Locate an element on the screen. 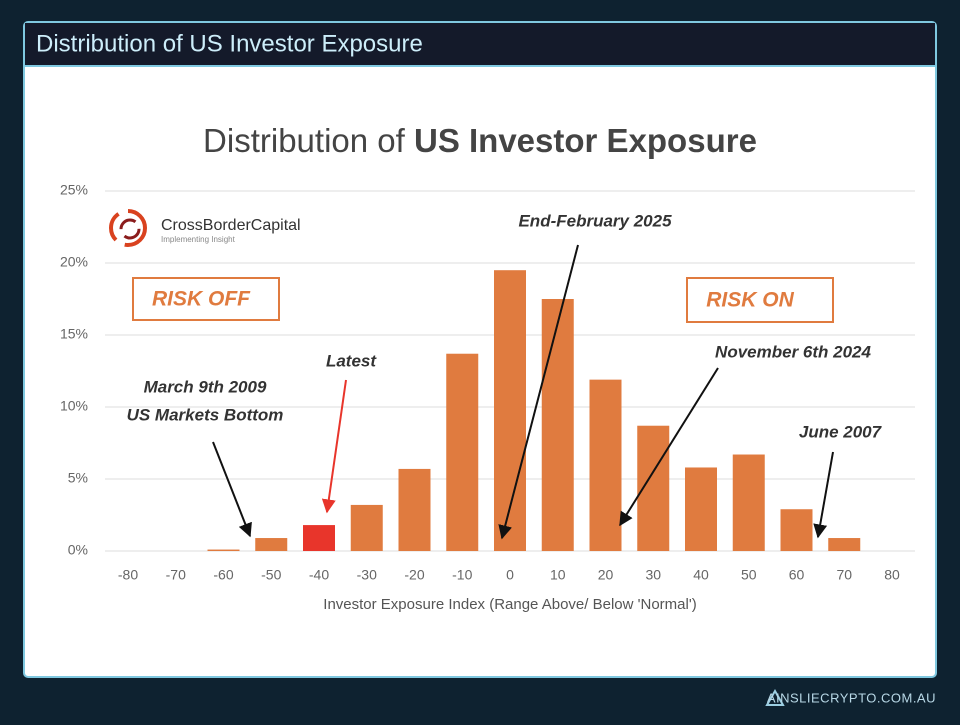  x-tick-label: -50 is located at coordinates (271, 575).